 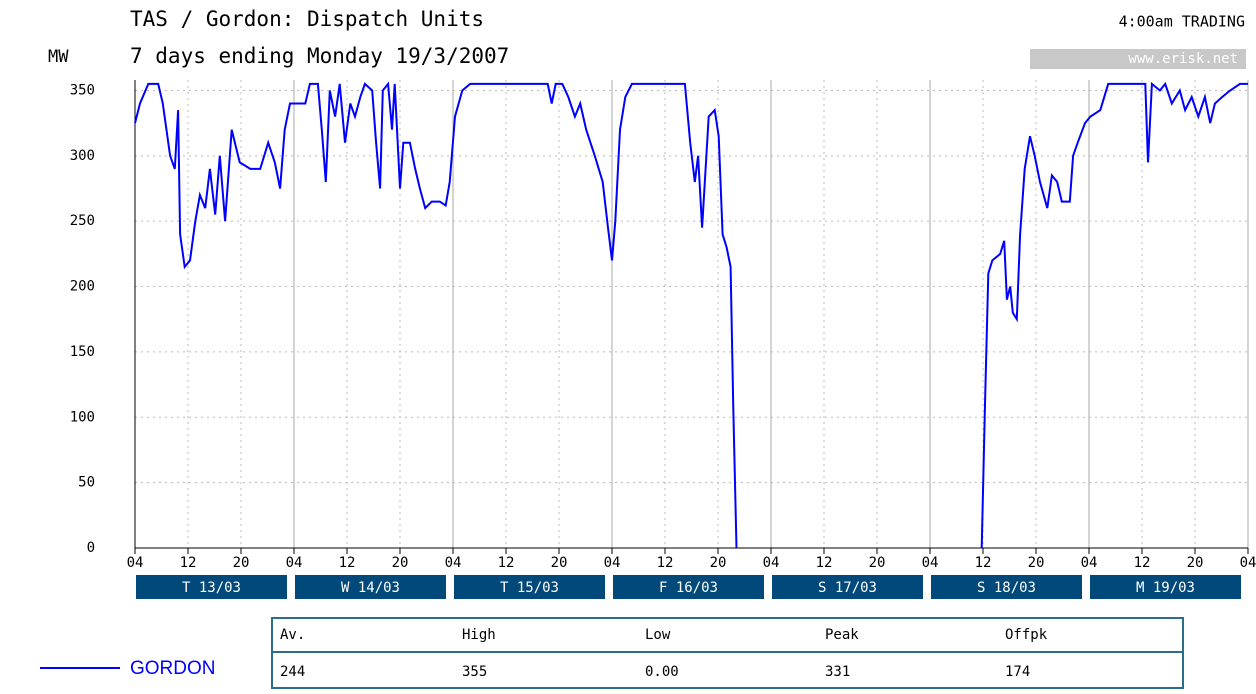 I want to click on y-tick-label: 150, so click(x=82, y=352).